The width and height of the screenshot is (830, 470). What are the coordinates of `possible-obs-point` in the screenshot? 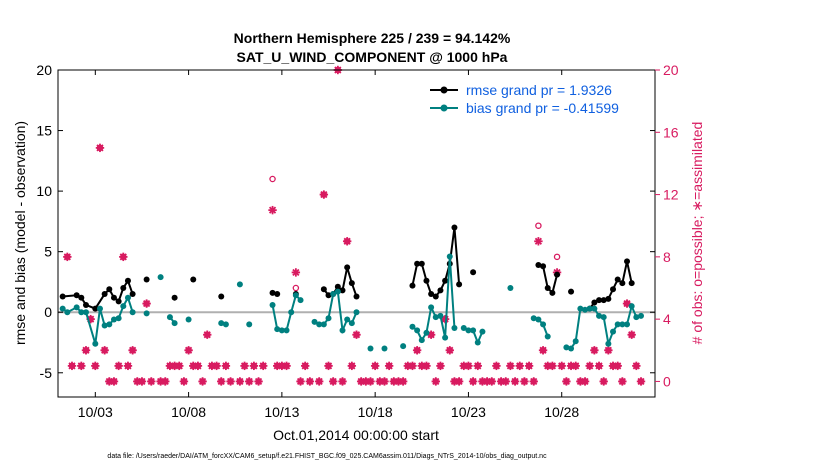 It's located at (538, 225).